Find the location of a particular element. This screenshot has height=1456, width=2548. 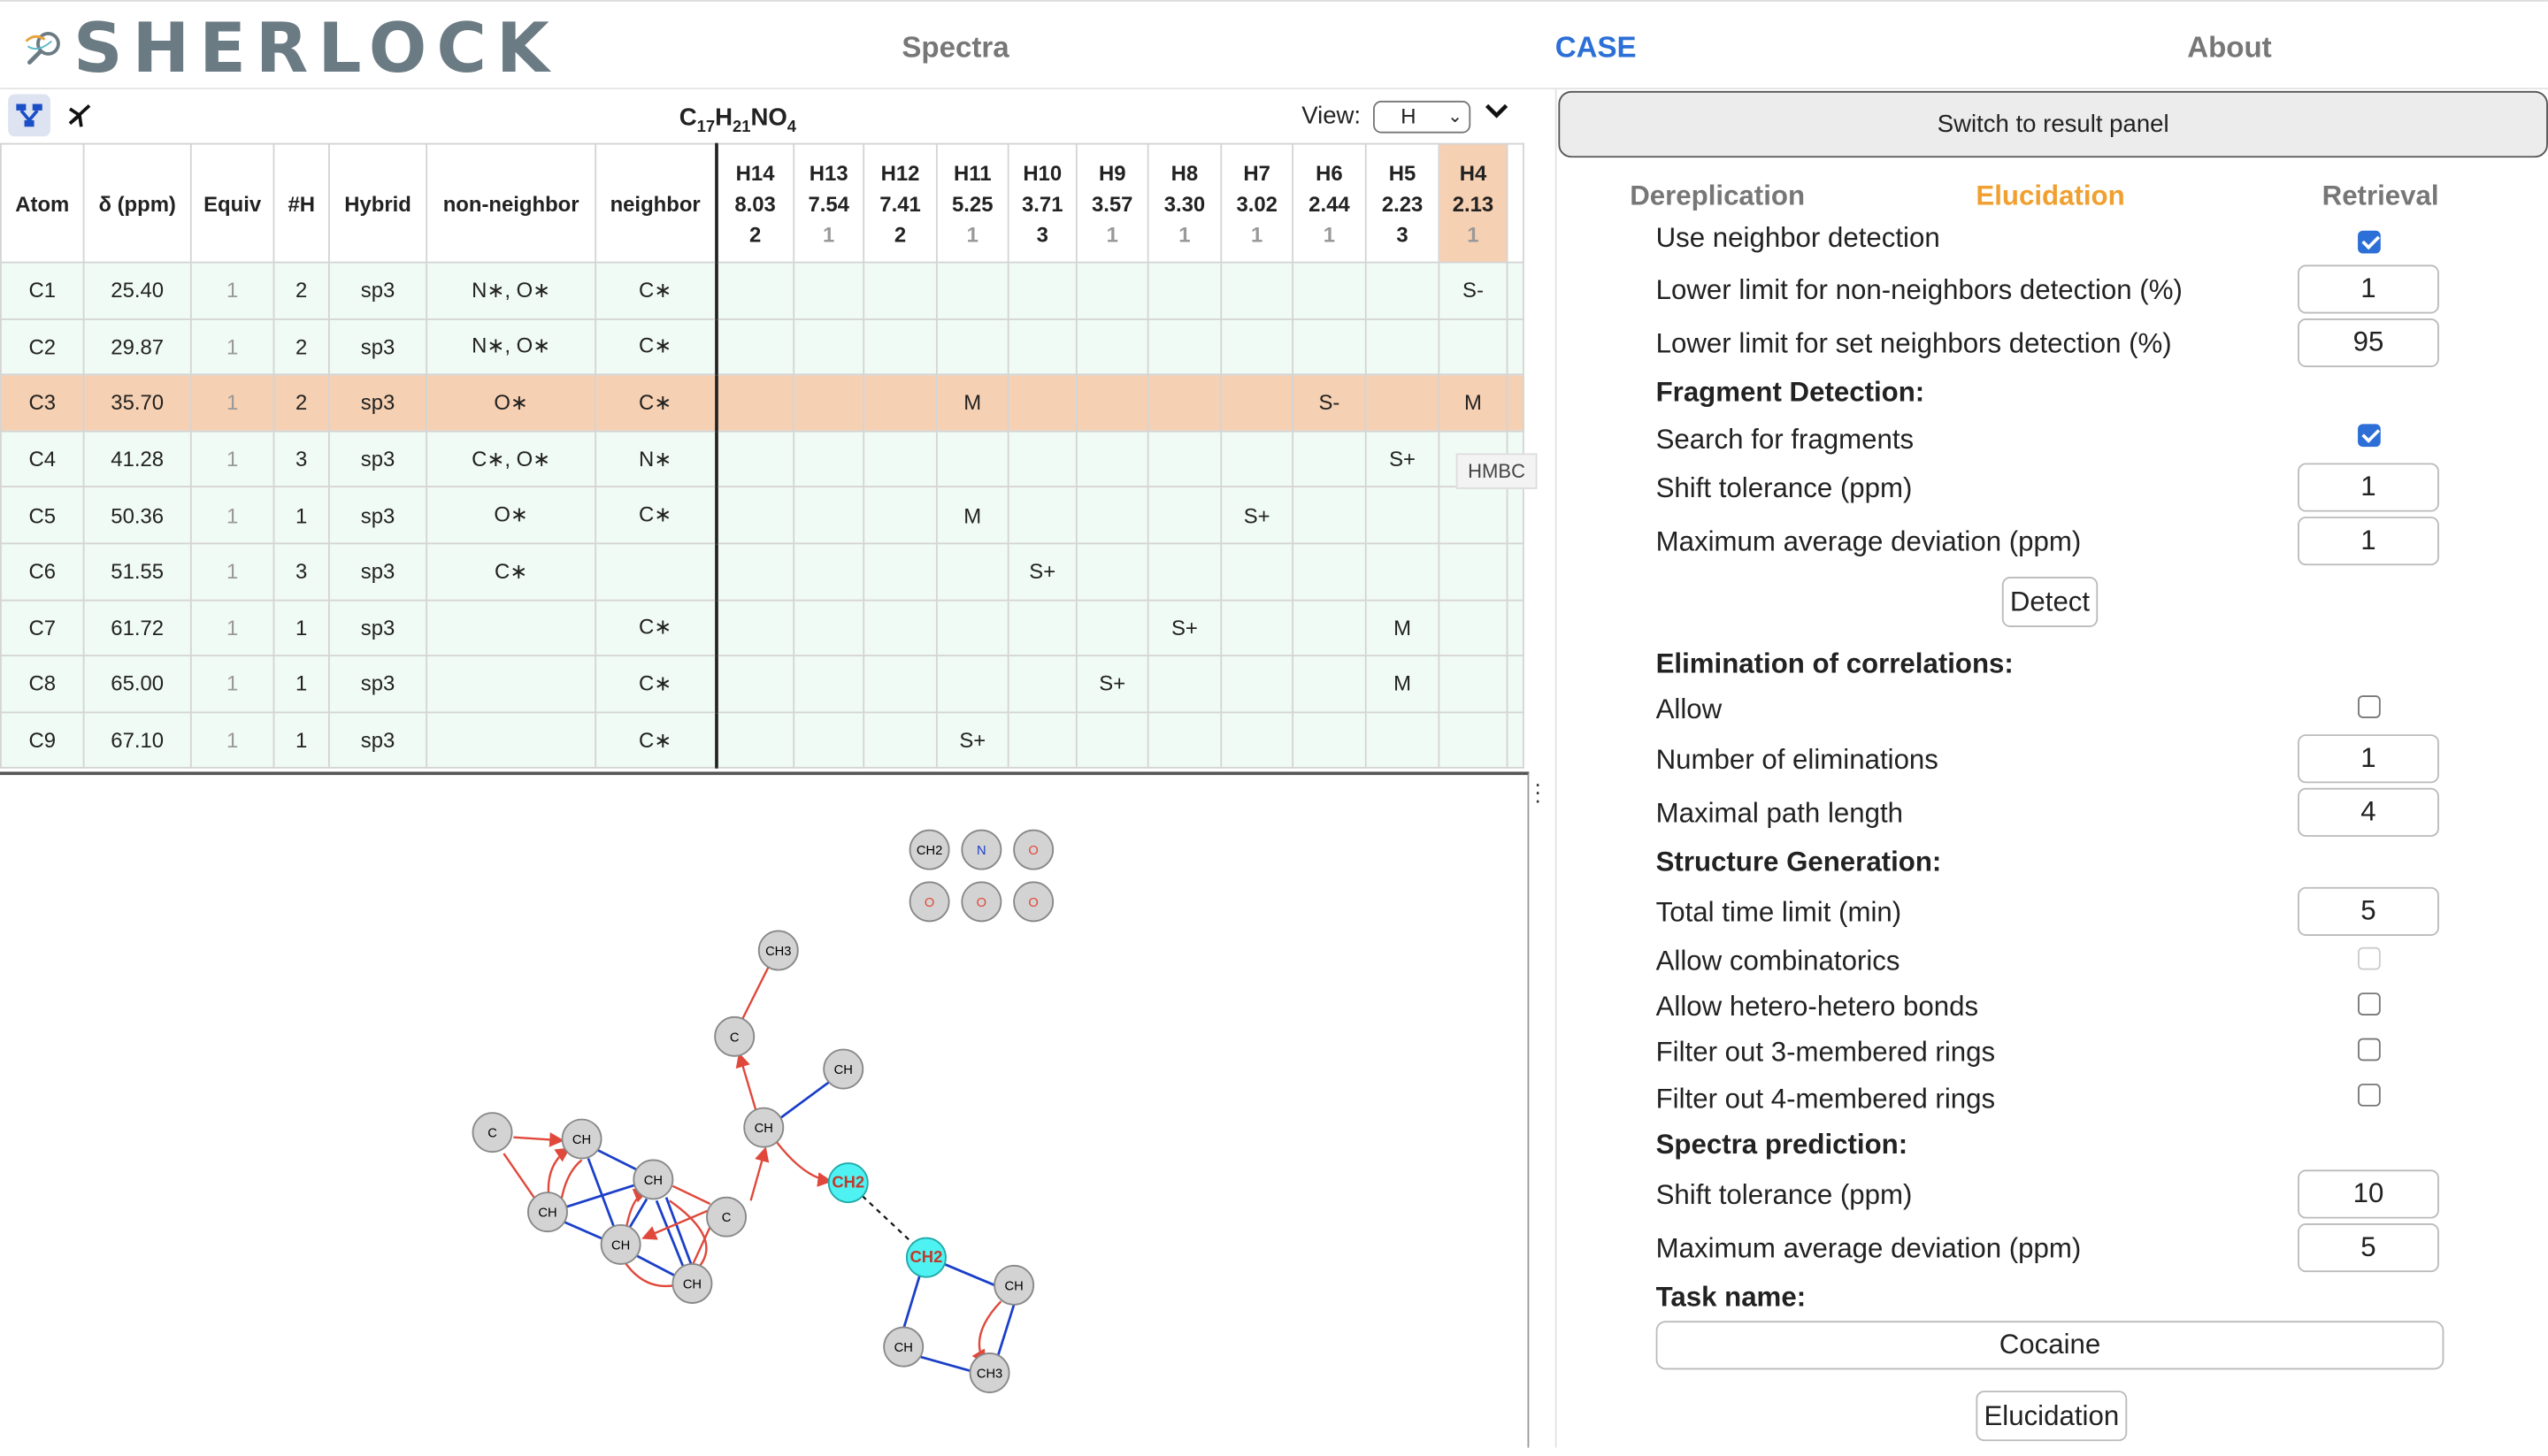

col-h-h6: H6 2.44 1 is located at coordinates (1329, 203).